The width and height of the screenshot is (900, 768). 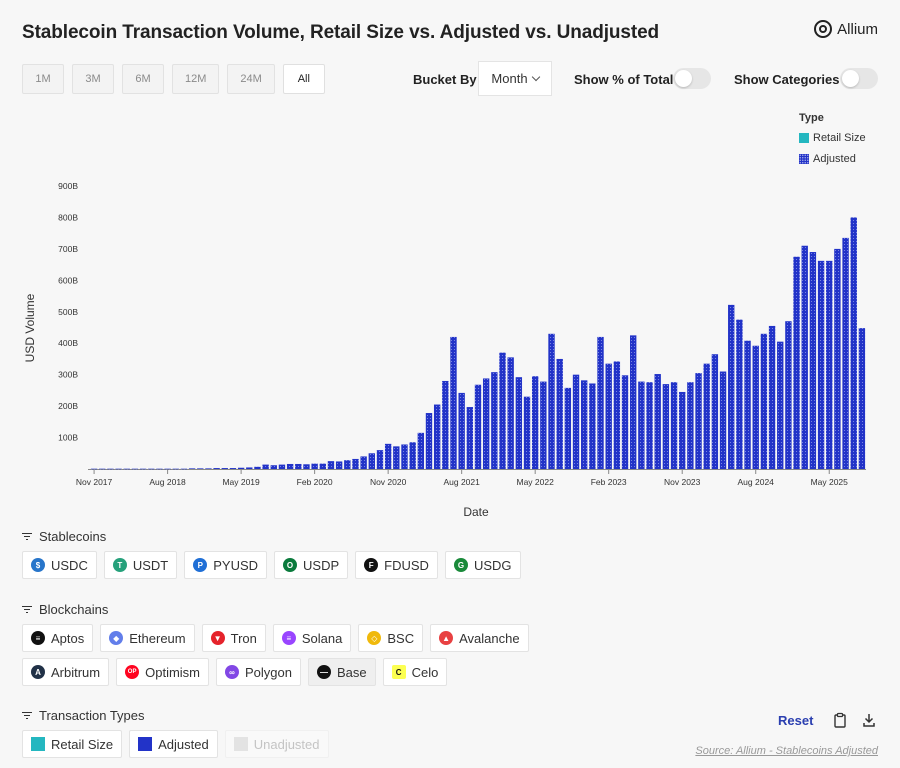 I want to click on show-categories-toggle, so click(x=859, y=78).